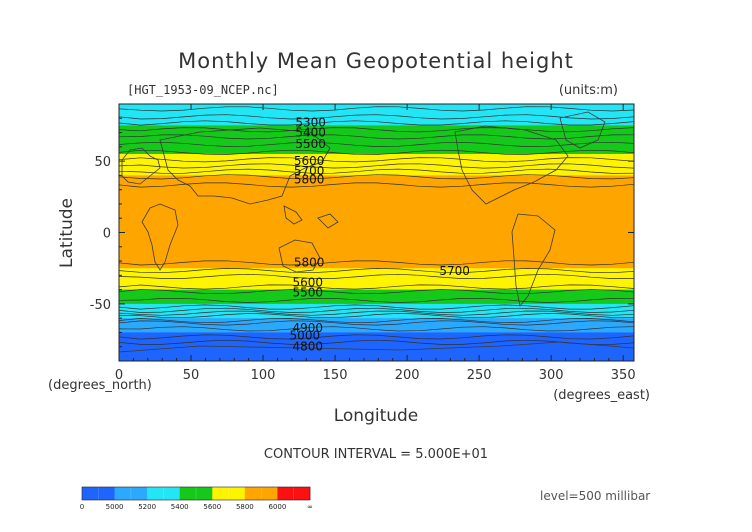  Describe the element at coordinates (180, 507) in the screenshot. I see `colorbar-label: 5400` at that location.